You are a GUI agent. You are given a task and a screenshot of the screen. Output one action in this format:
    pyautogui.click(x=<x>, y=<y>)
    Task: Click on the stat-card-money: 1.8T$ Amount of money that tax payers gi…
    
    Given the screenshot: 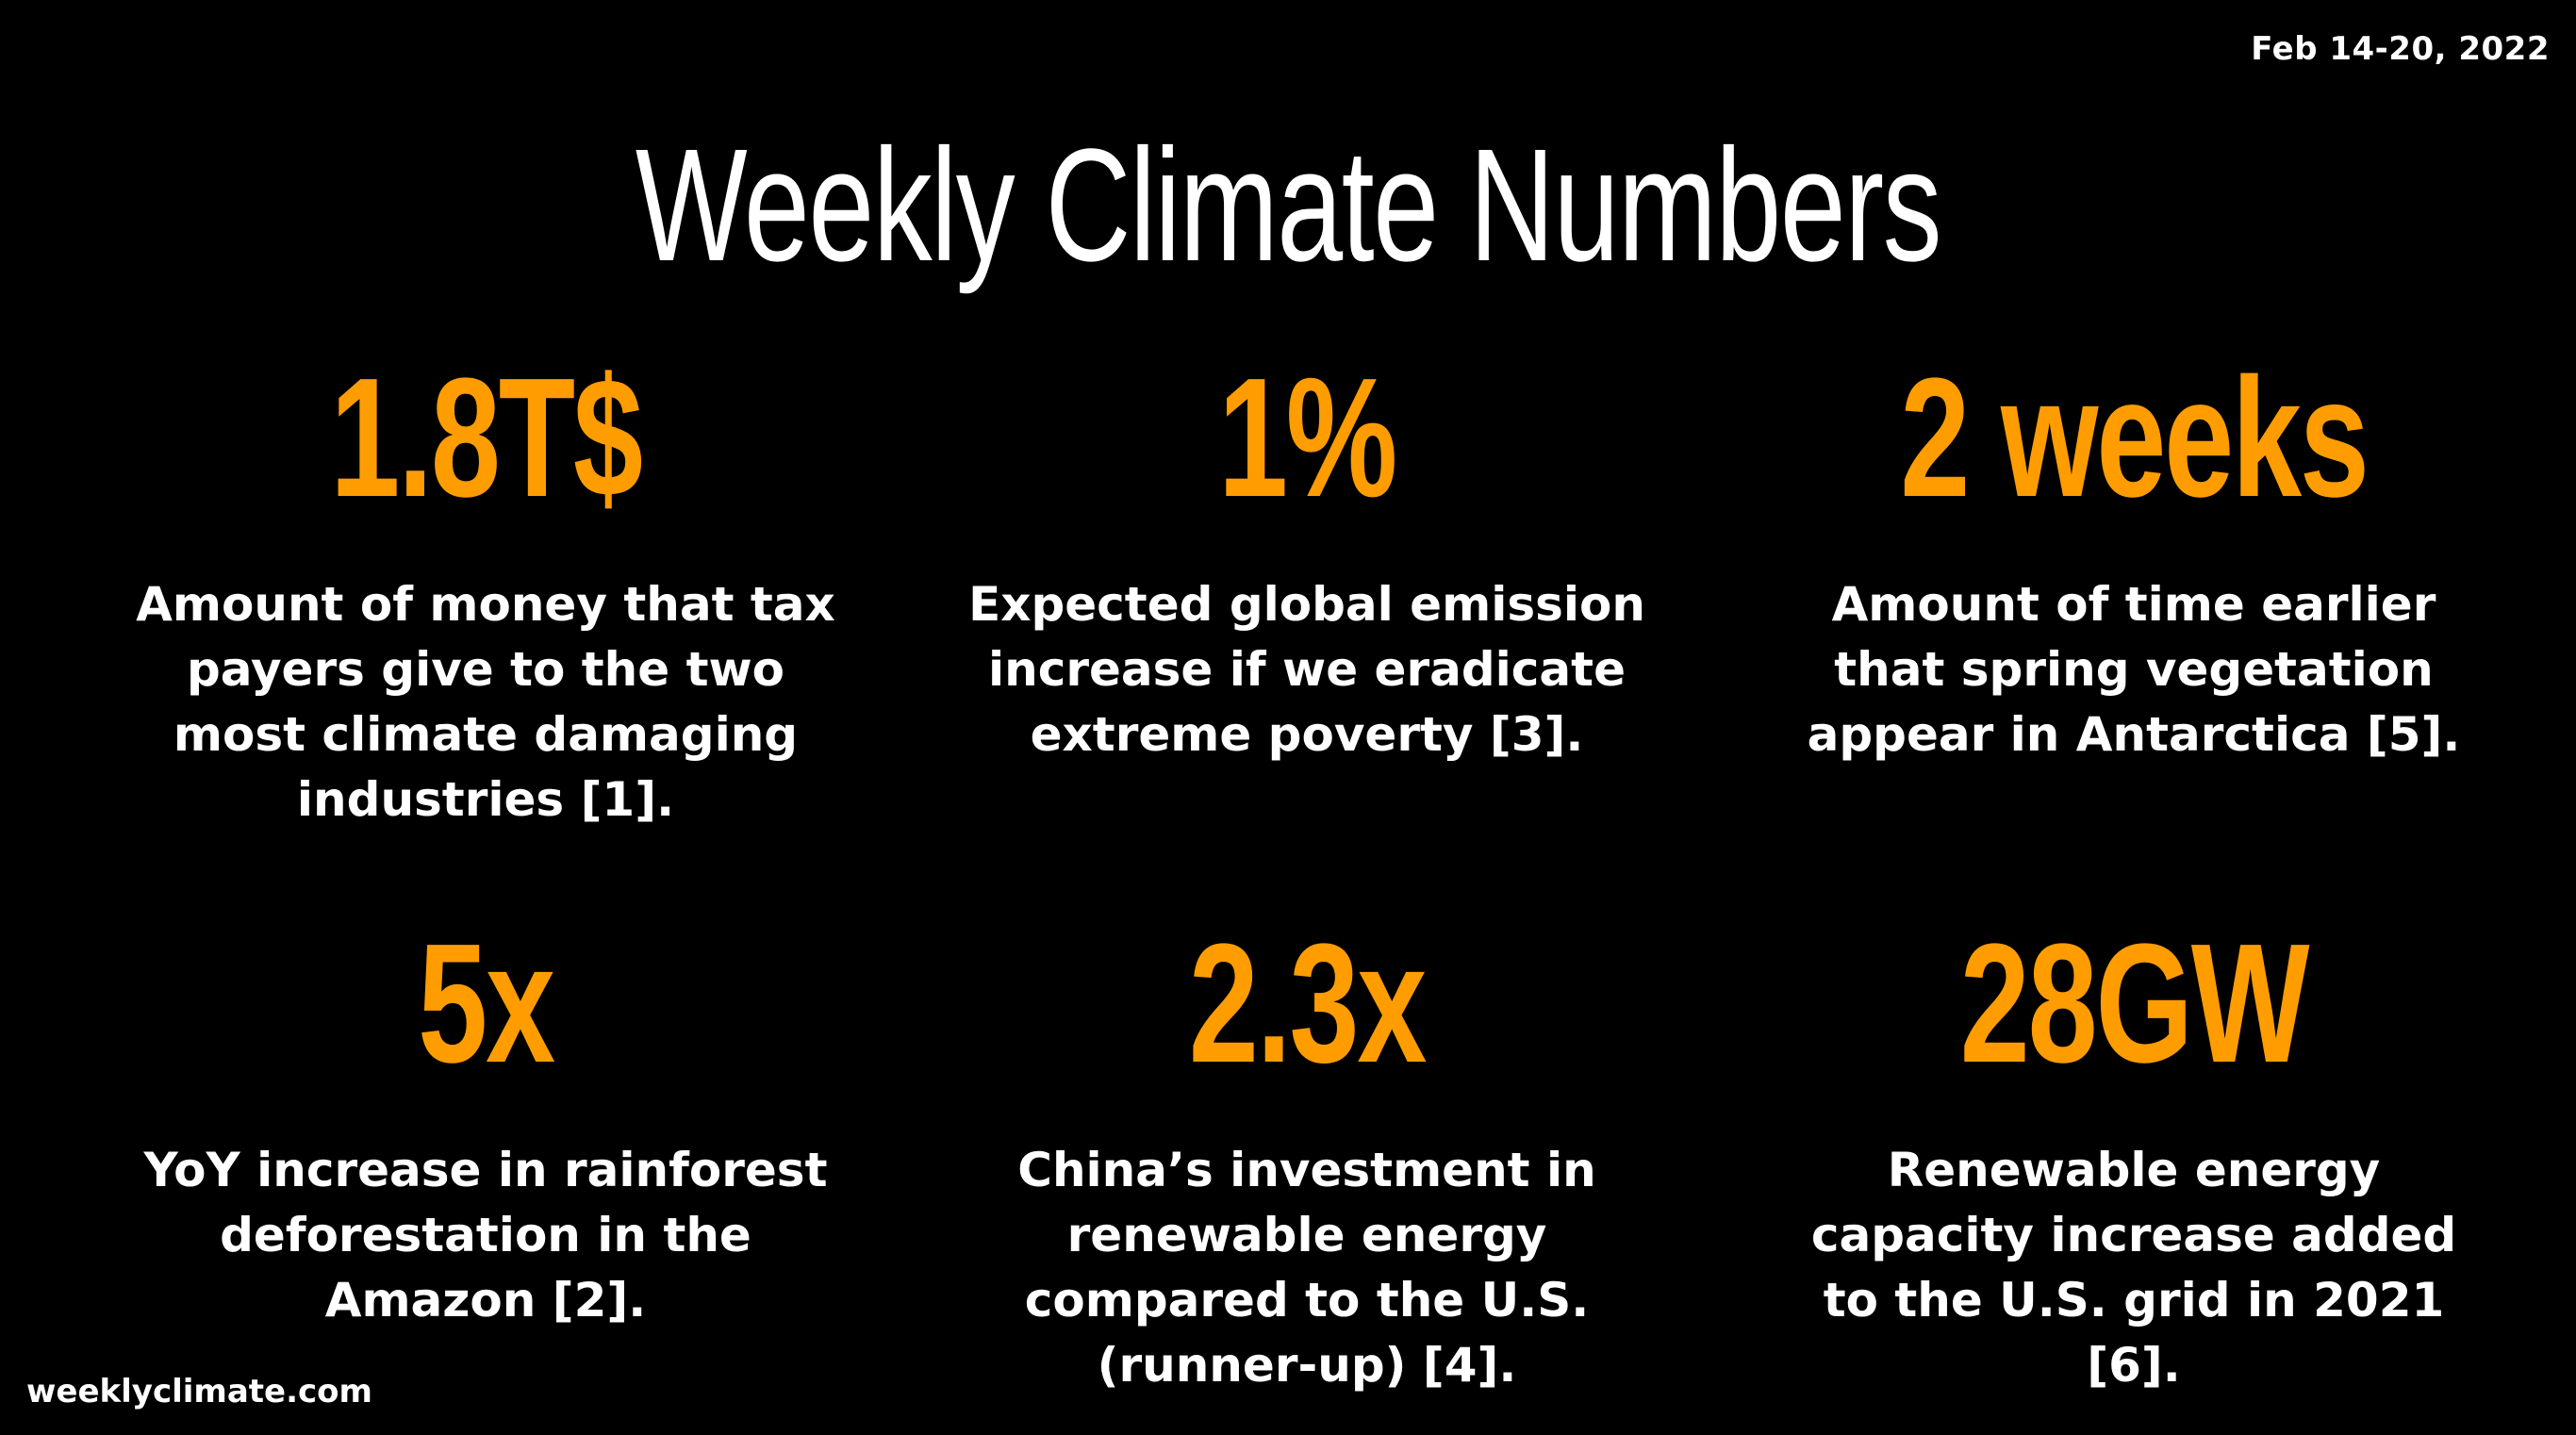 What is the action you would take?
    pyautogui.click(x=485, y=593)
    